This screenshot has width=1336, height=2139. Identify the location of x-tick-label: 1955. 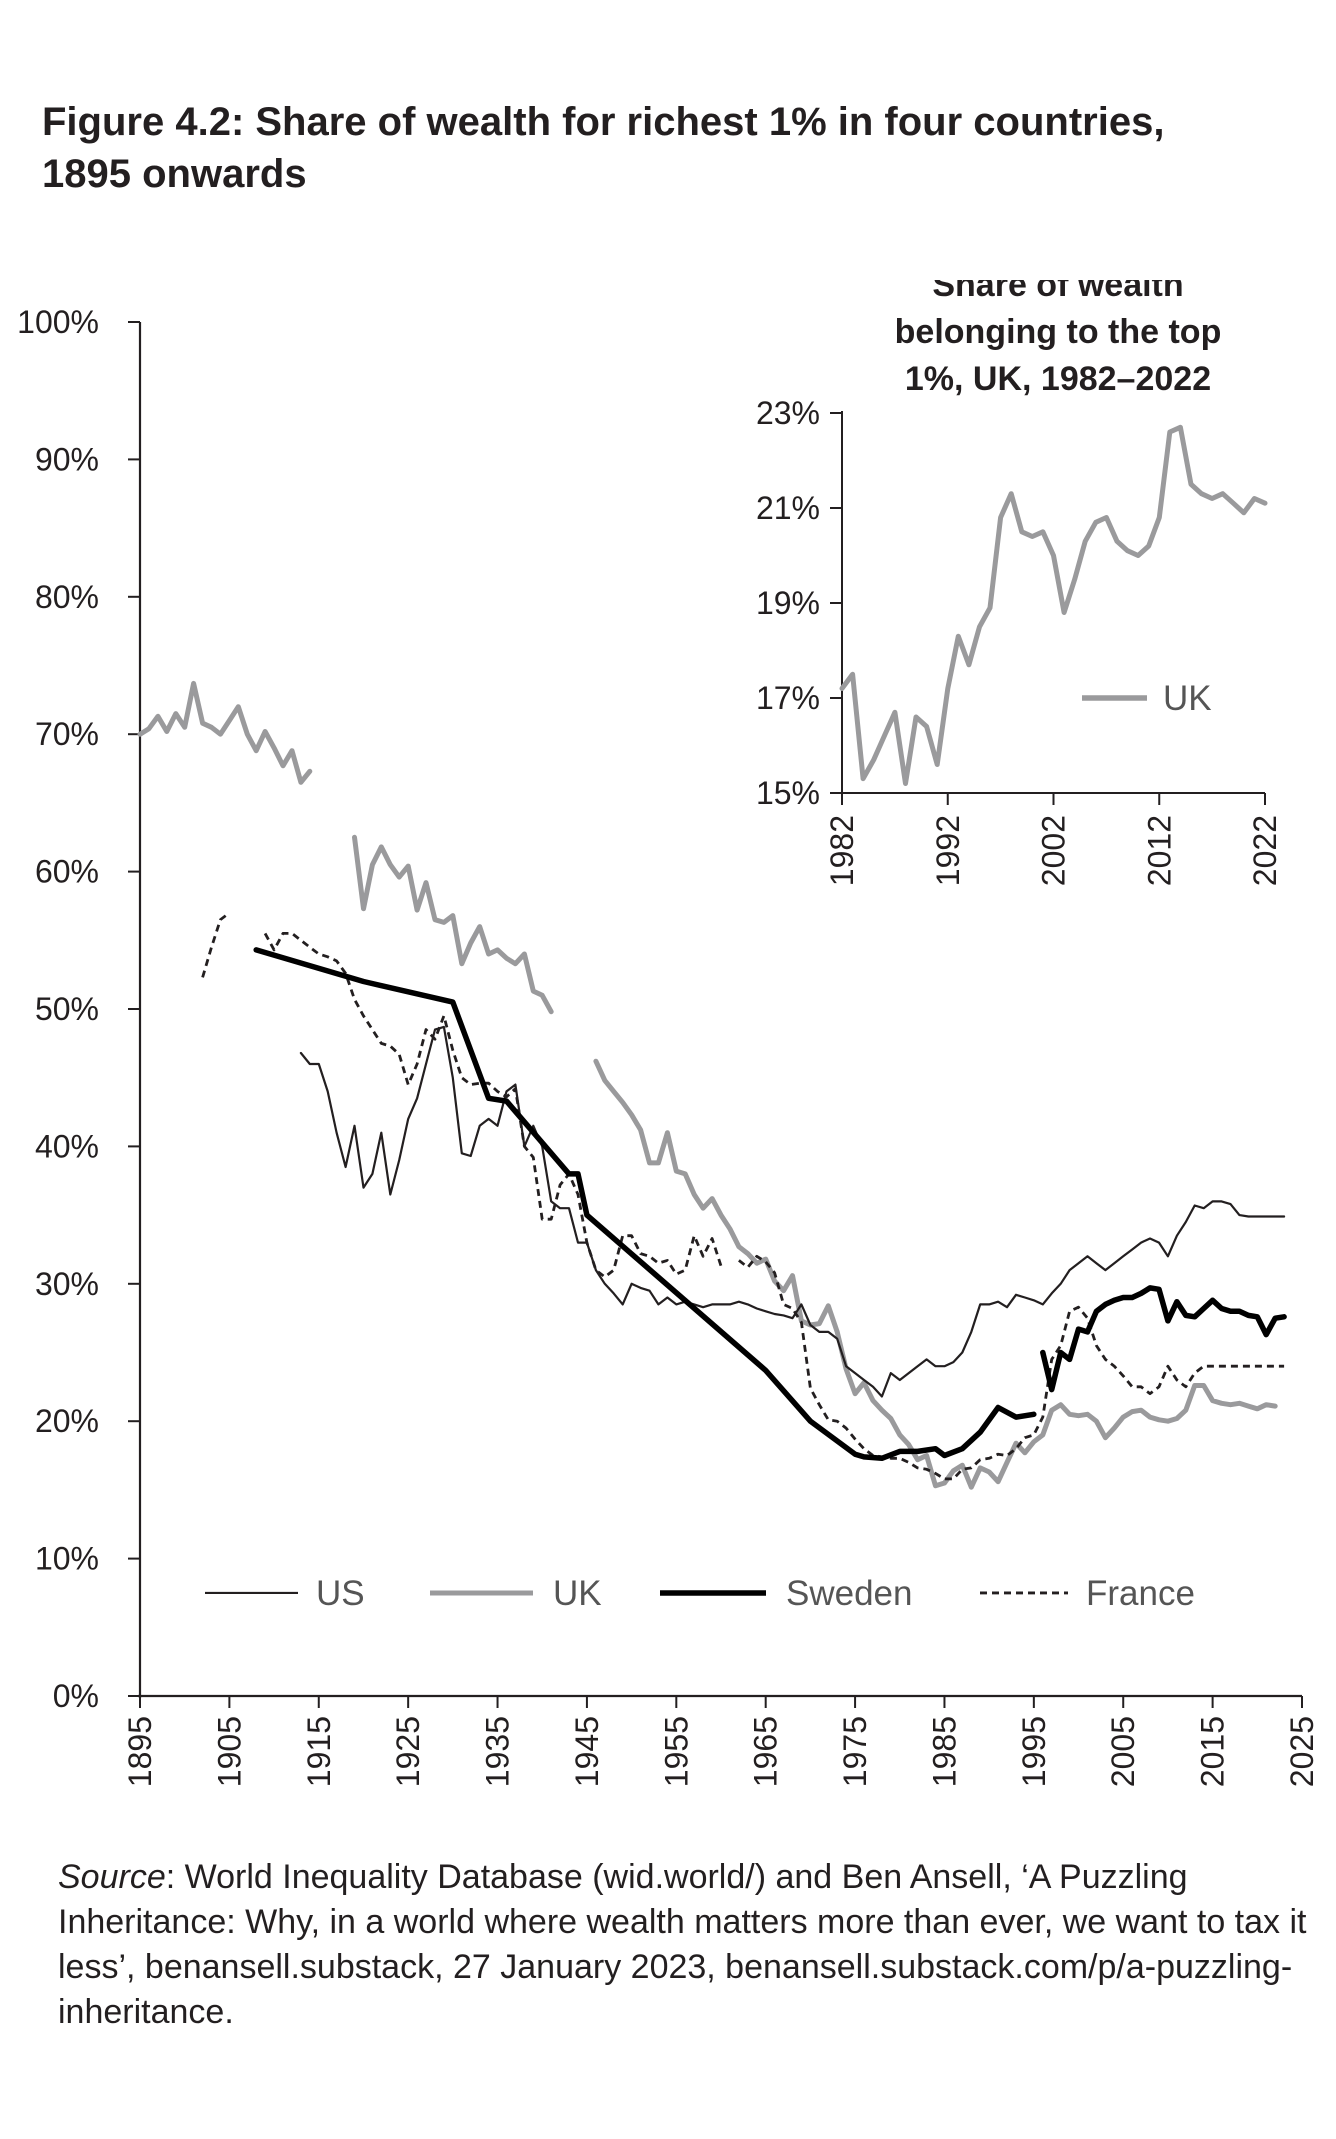
(676, 1751).